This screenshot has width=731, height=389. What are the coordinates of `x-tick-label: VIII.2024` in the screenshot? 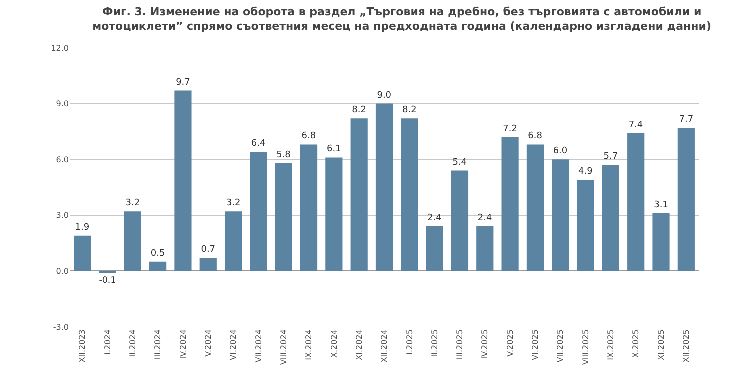 It's located at (283, 348).